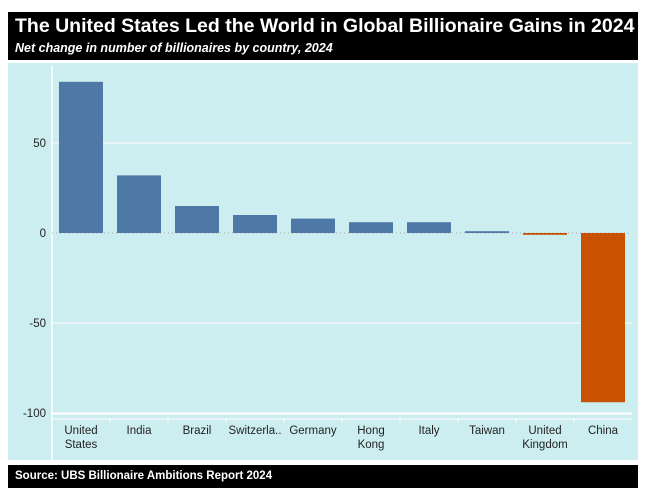 This screenshot has width=649, height=499. I want to click on x-tick-label: Kingdom, so click(544, 445).